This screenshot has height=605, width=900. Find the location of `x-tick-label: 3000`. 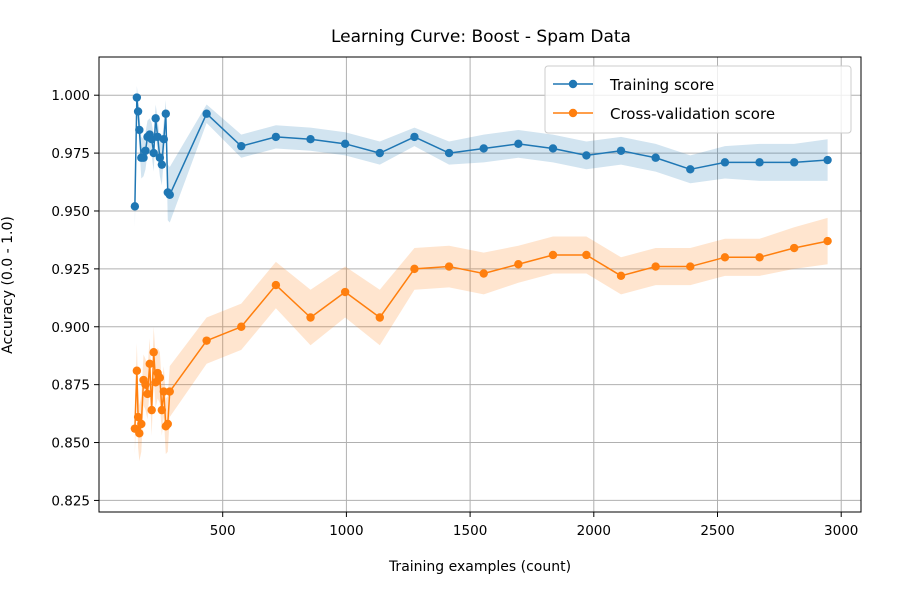

x-tick-label: 3000 is located at coordinates (841, 531).